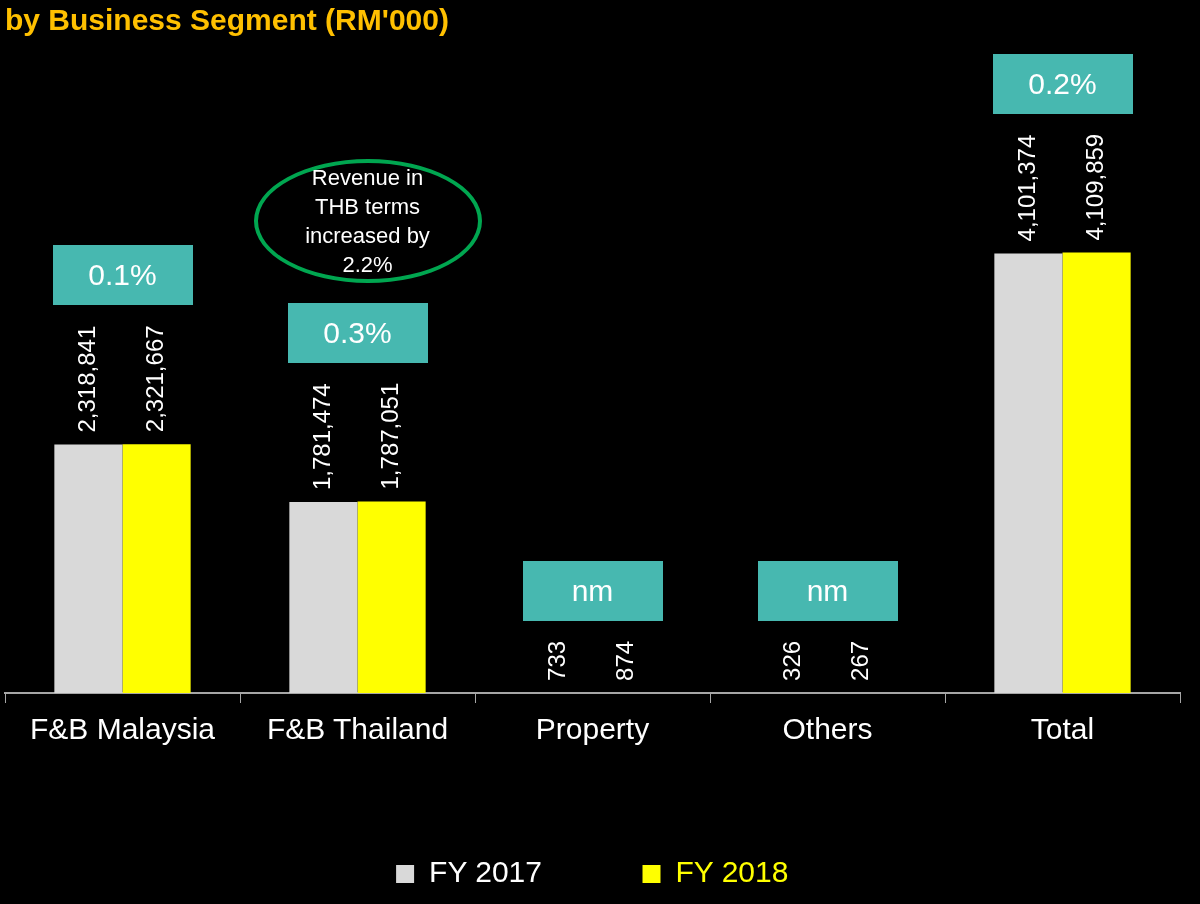 This screenshot has height=904, width=1200. I want to click on annotation: 0.3%, so click(357, 332).